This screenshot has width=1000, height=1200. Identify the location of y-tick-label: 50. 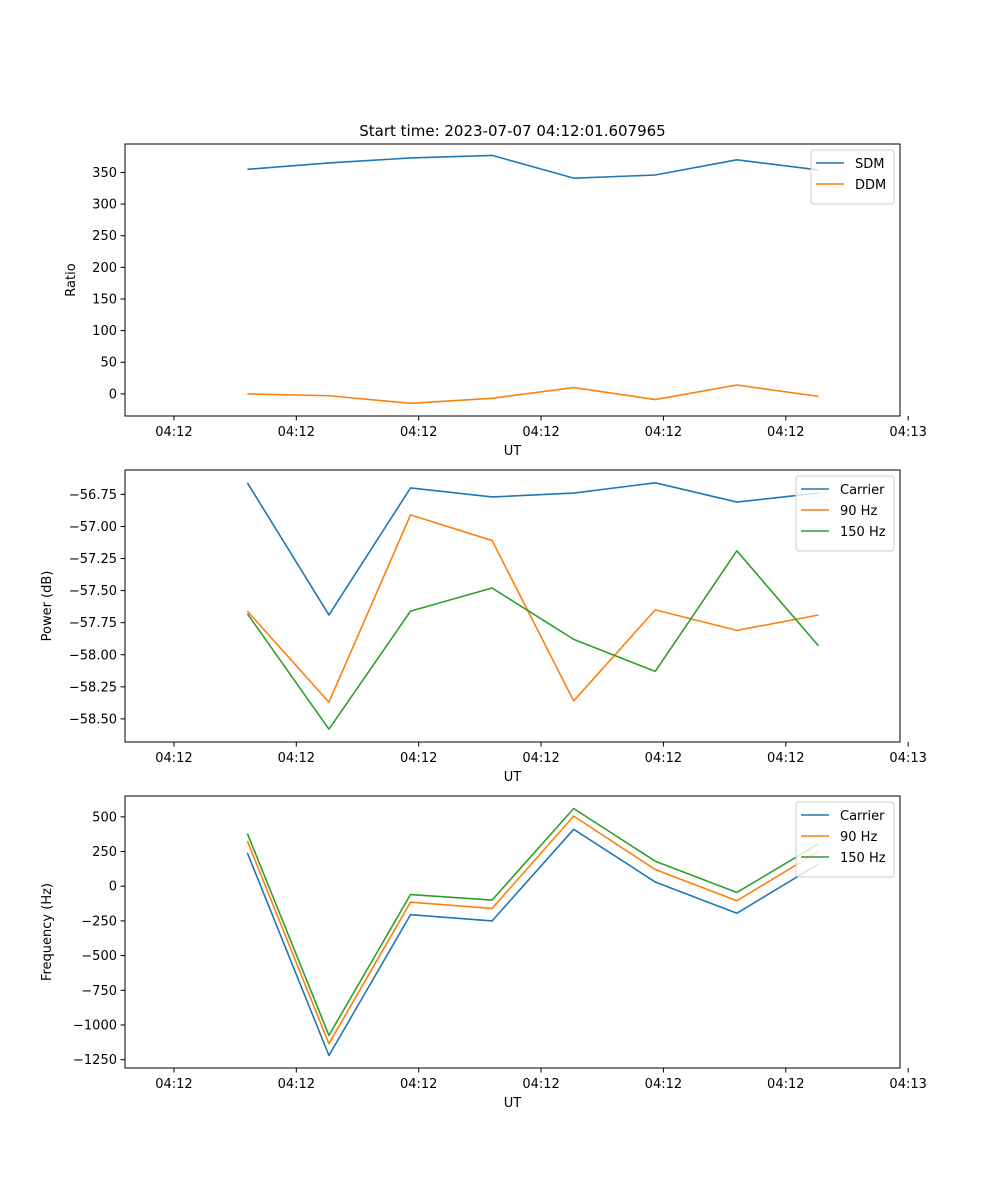
(108, 363).